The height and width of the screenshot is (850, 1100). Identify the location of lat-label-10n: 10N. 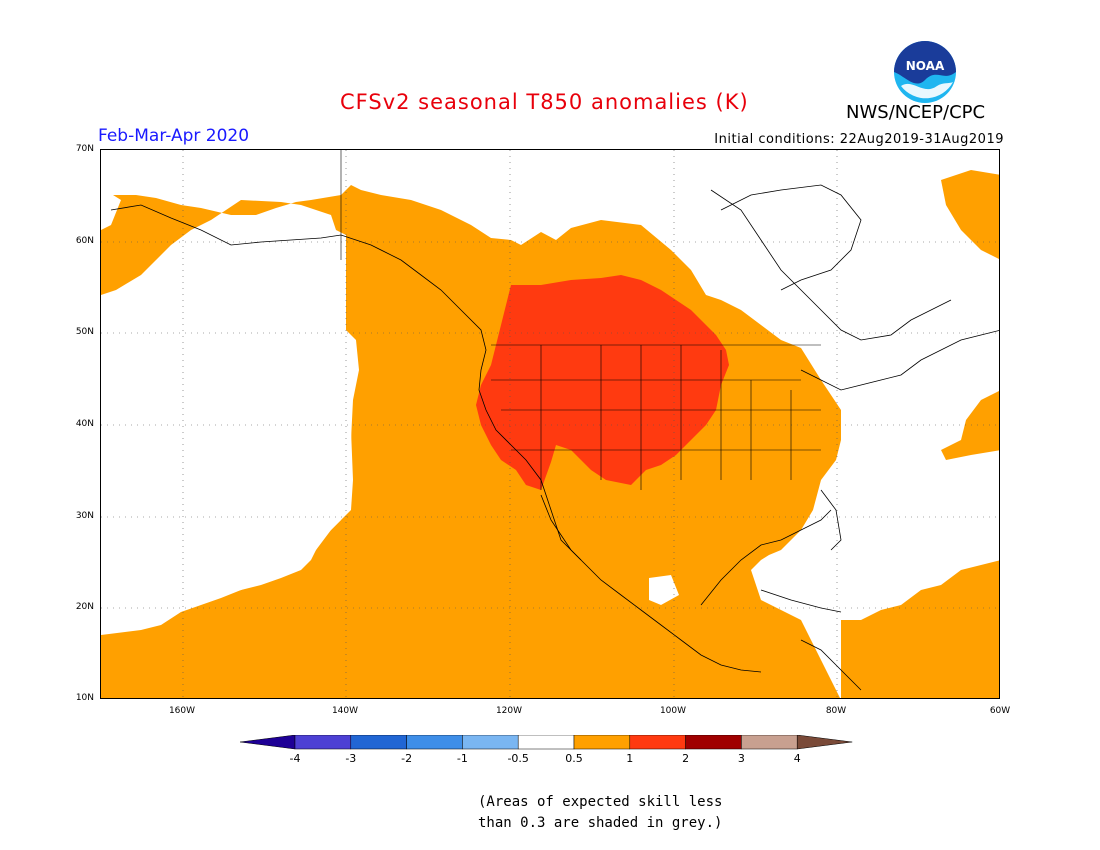
(84, 698).